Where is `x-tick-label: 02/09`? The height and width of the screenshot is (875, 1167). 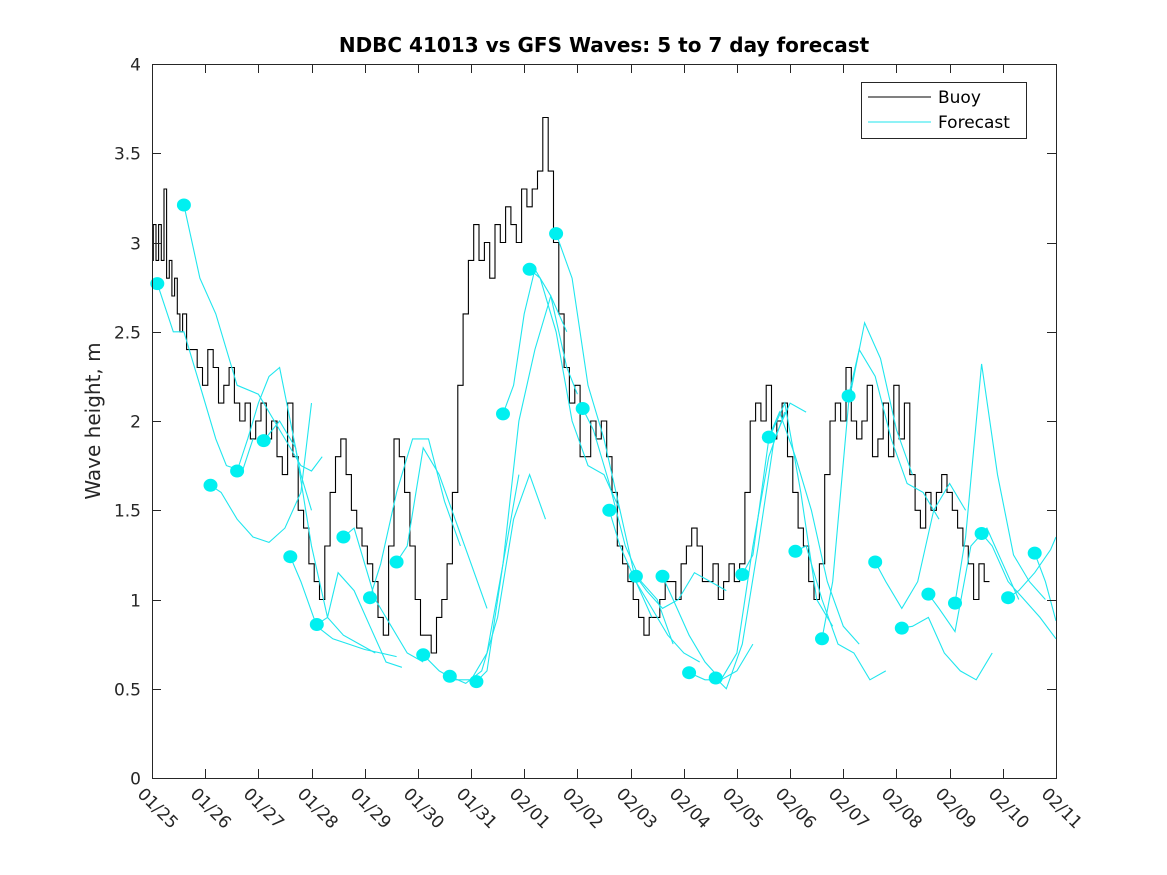
x-tick-label: 02/09 is located at coordinates (955, 808).